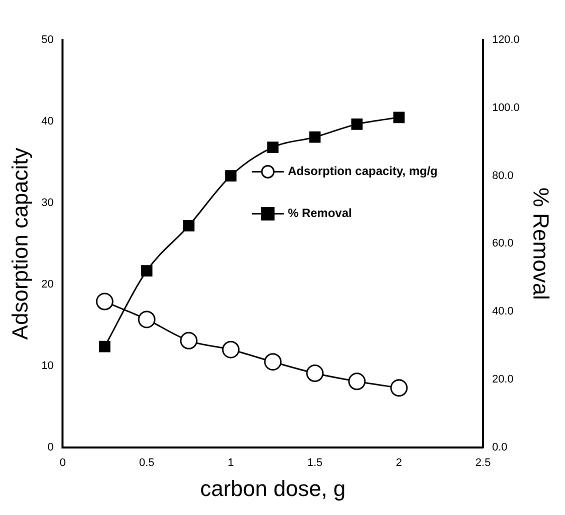 This screenshot has height=515, width=565. Describe the element at coordinates (47, 40) in the screenshot. I see `y-tick-label: 50` at that location.